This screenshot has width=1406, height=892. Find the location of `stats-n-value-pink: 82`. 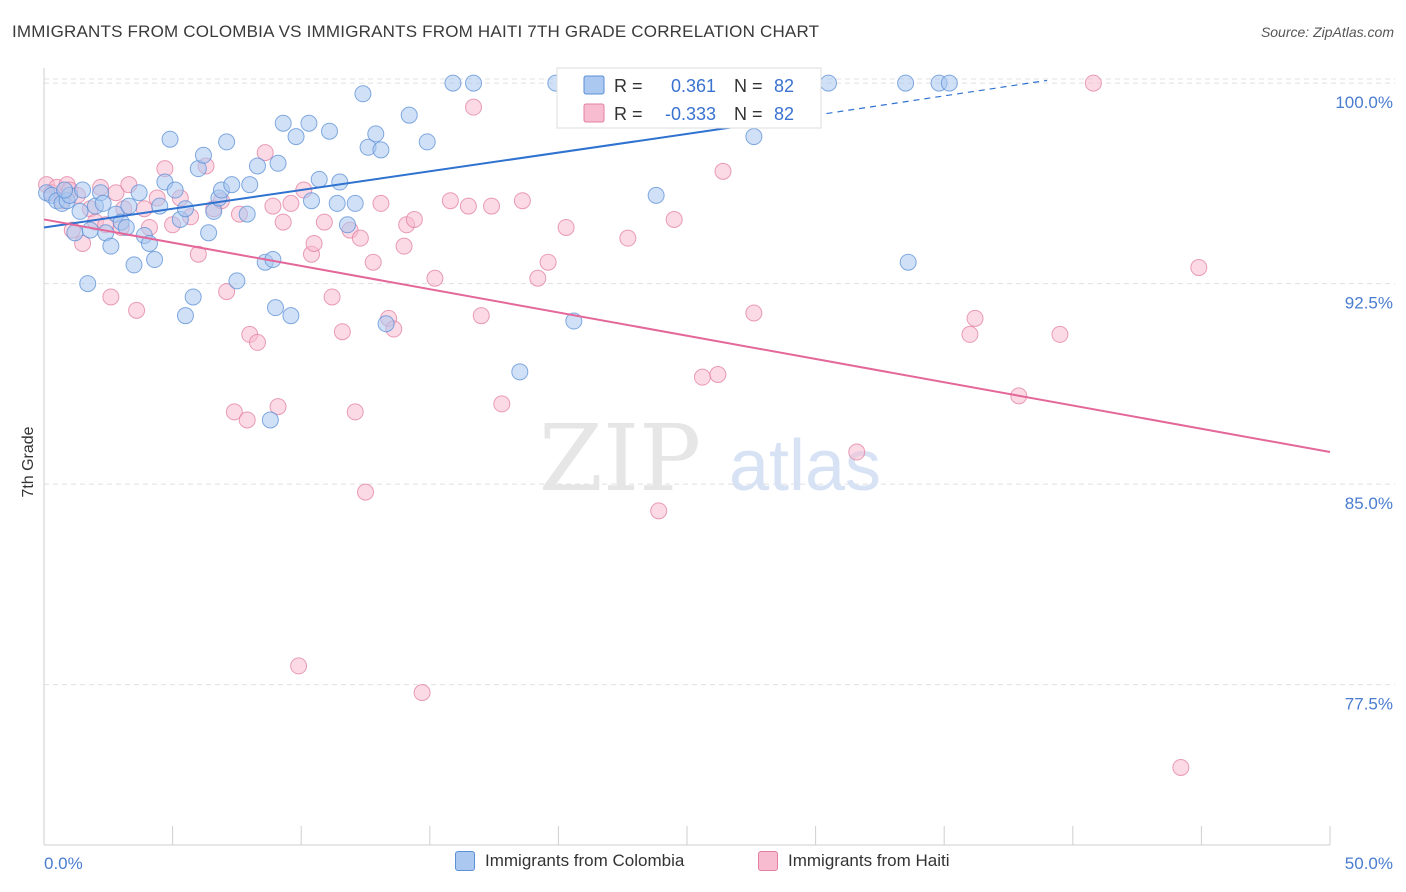

stats-n-value-pink: 82 is located at coordinates (784, 114).